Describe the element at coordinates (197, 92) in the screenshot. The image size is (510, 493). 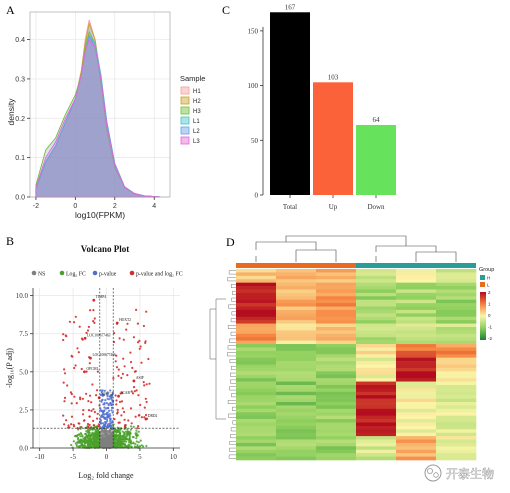
I see `density-legend-label-H1: H1` at that location.